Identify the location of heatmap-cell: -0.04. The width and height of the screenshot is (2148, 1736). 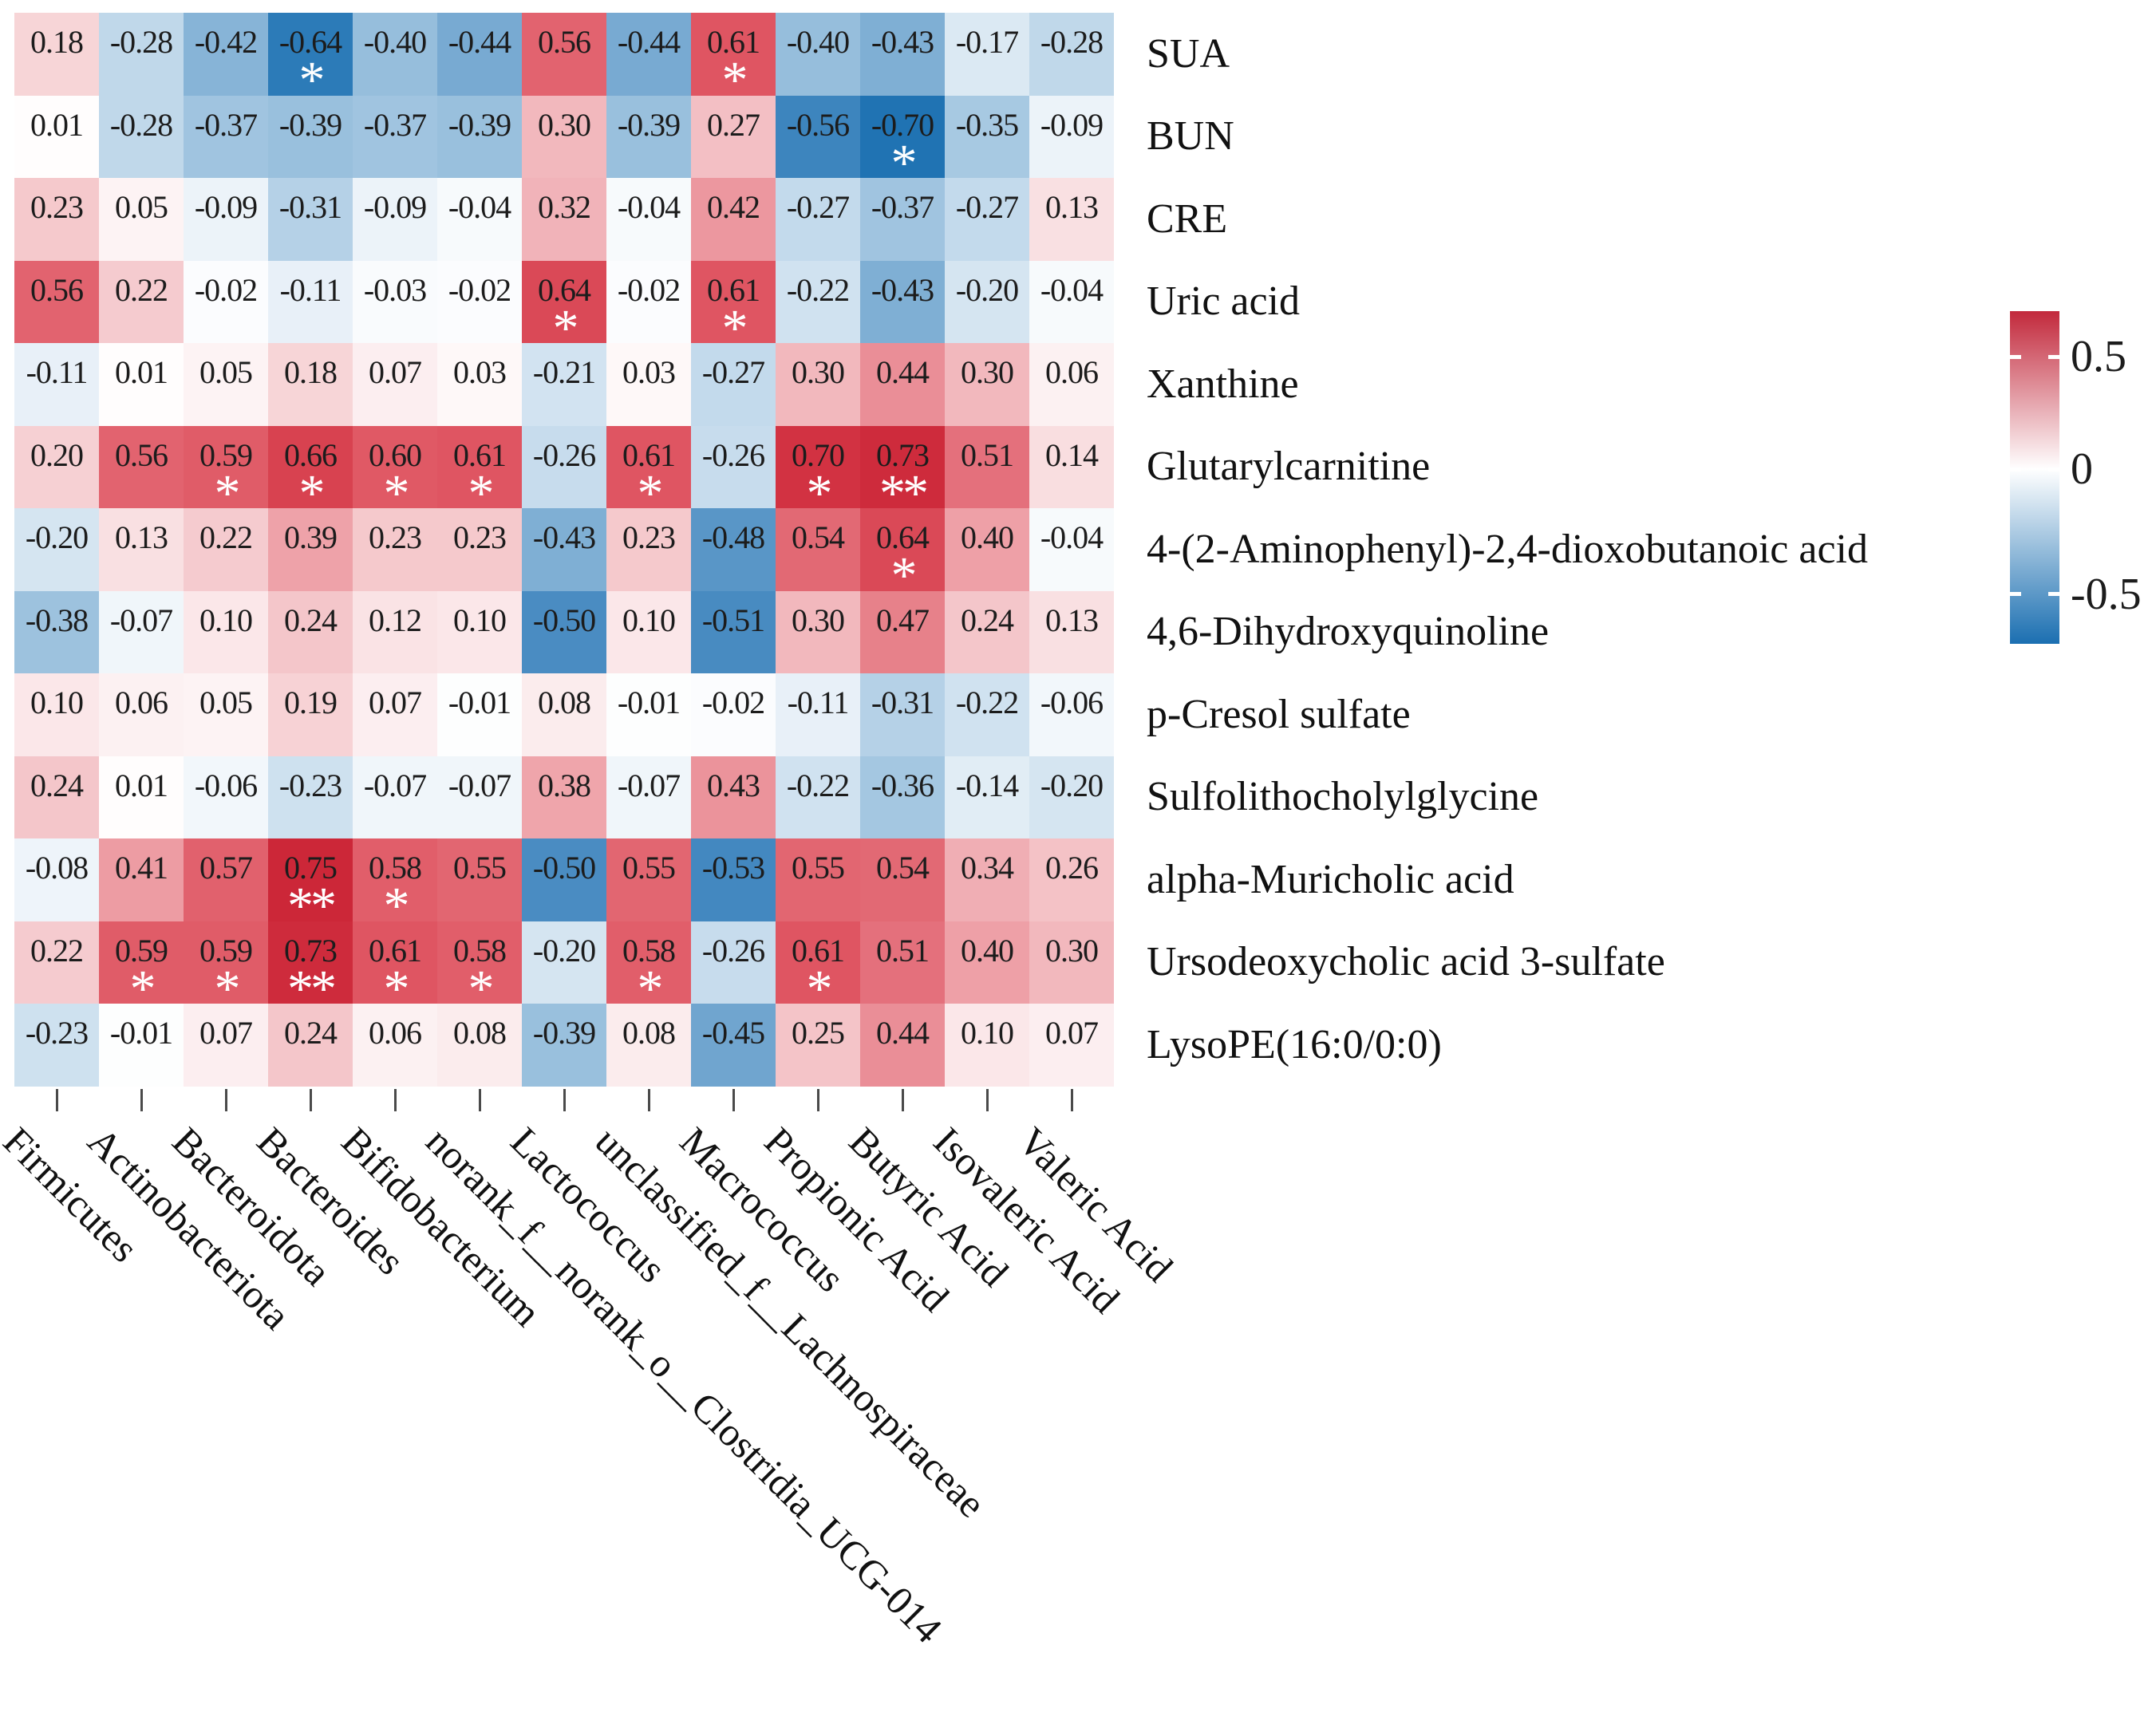
(1071, 549).